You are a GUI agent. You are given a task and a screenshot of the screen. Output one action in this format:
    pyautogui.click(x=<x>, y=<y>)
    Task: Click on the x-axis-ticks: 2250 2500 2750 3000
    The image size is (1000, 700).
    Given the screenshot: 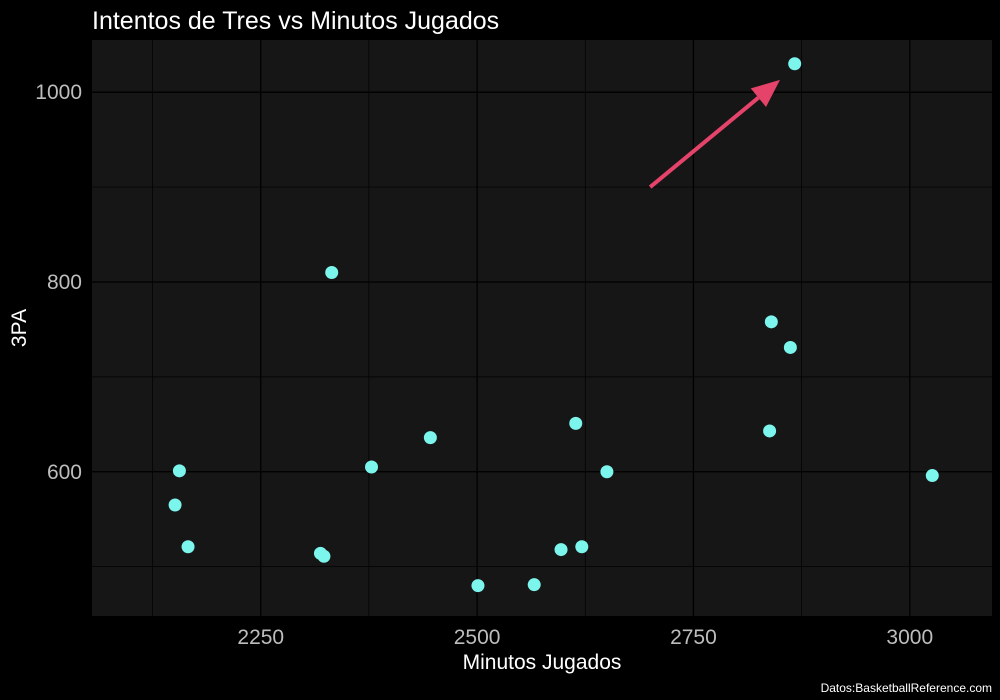 What is the action you would take?
    pyautogui.click(x=585, y=637)
    